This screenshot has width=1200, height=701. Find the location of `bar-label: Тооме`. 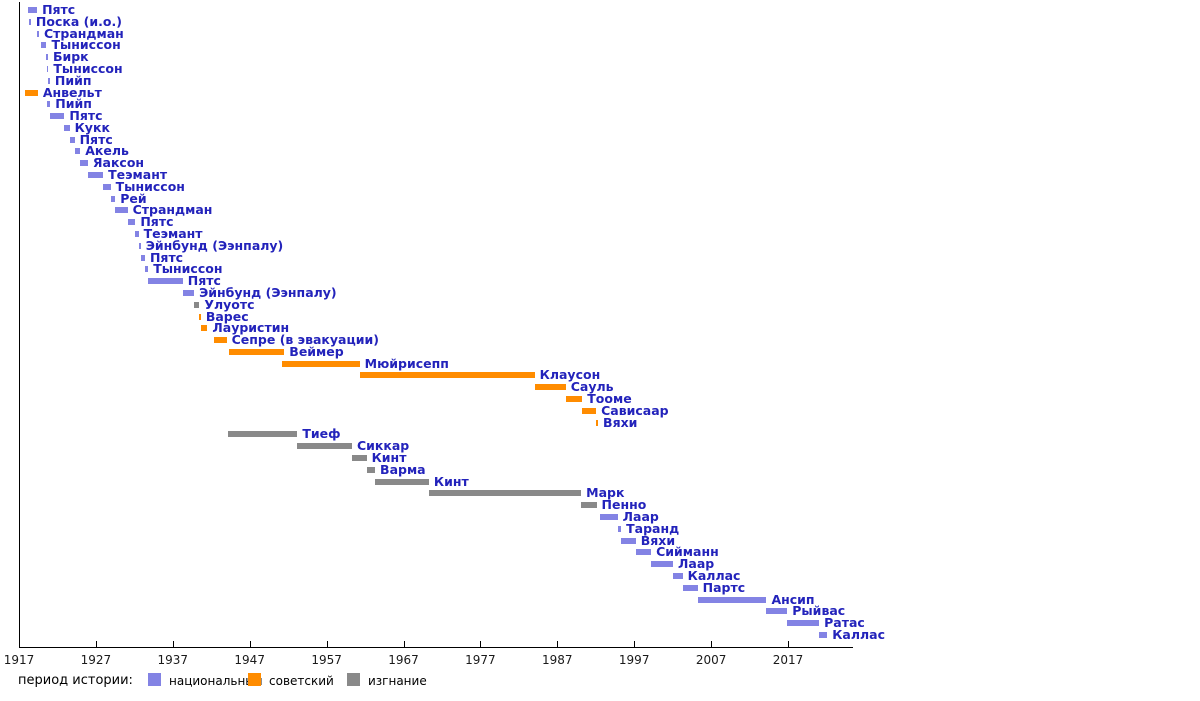

bar-label: Тооме is located at coordinates (609, 399).